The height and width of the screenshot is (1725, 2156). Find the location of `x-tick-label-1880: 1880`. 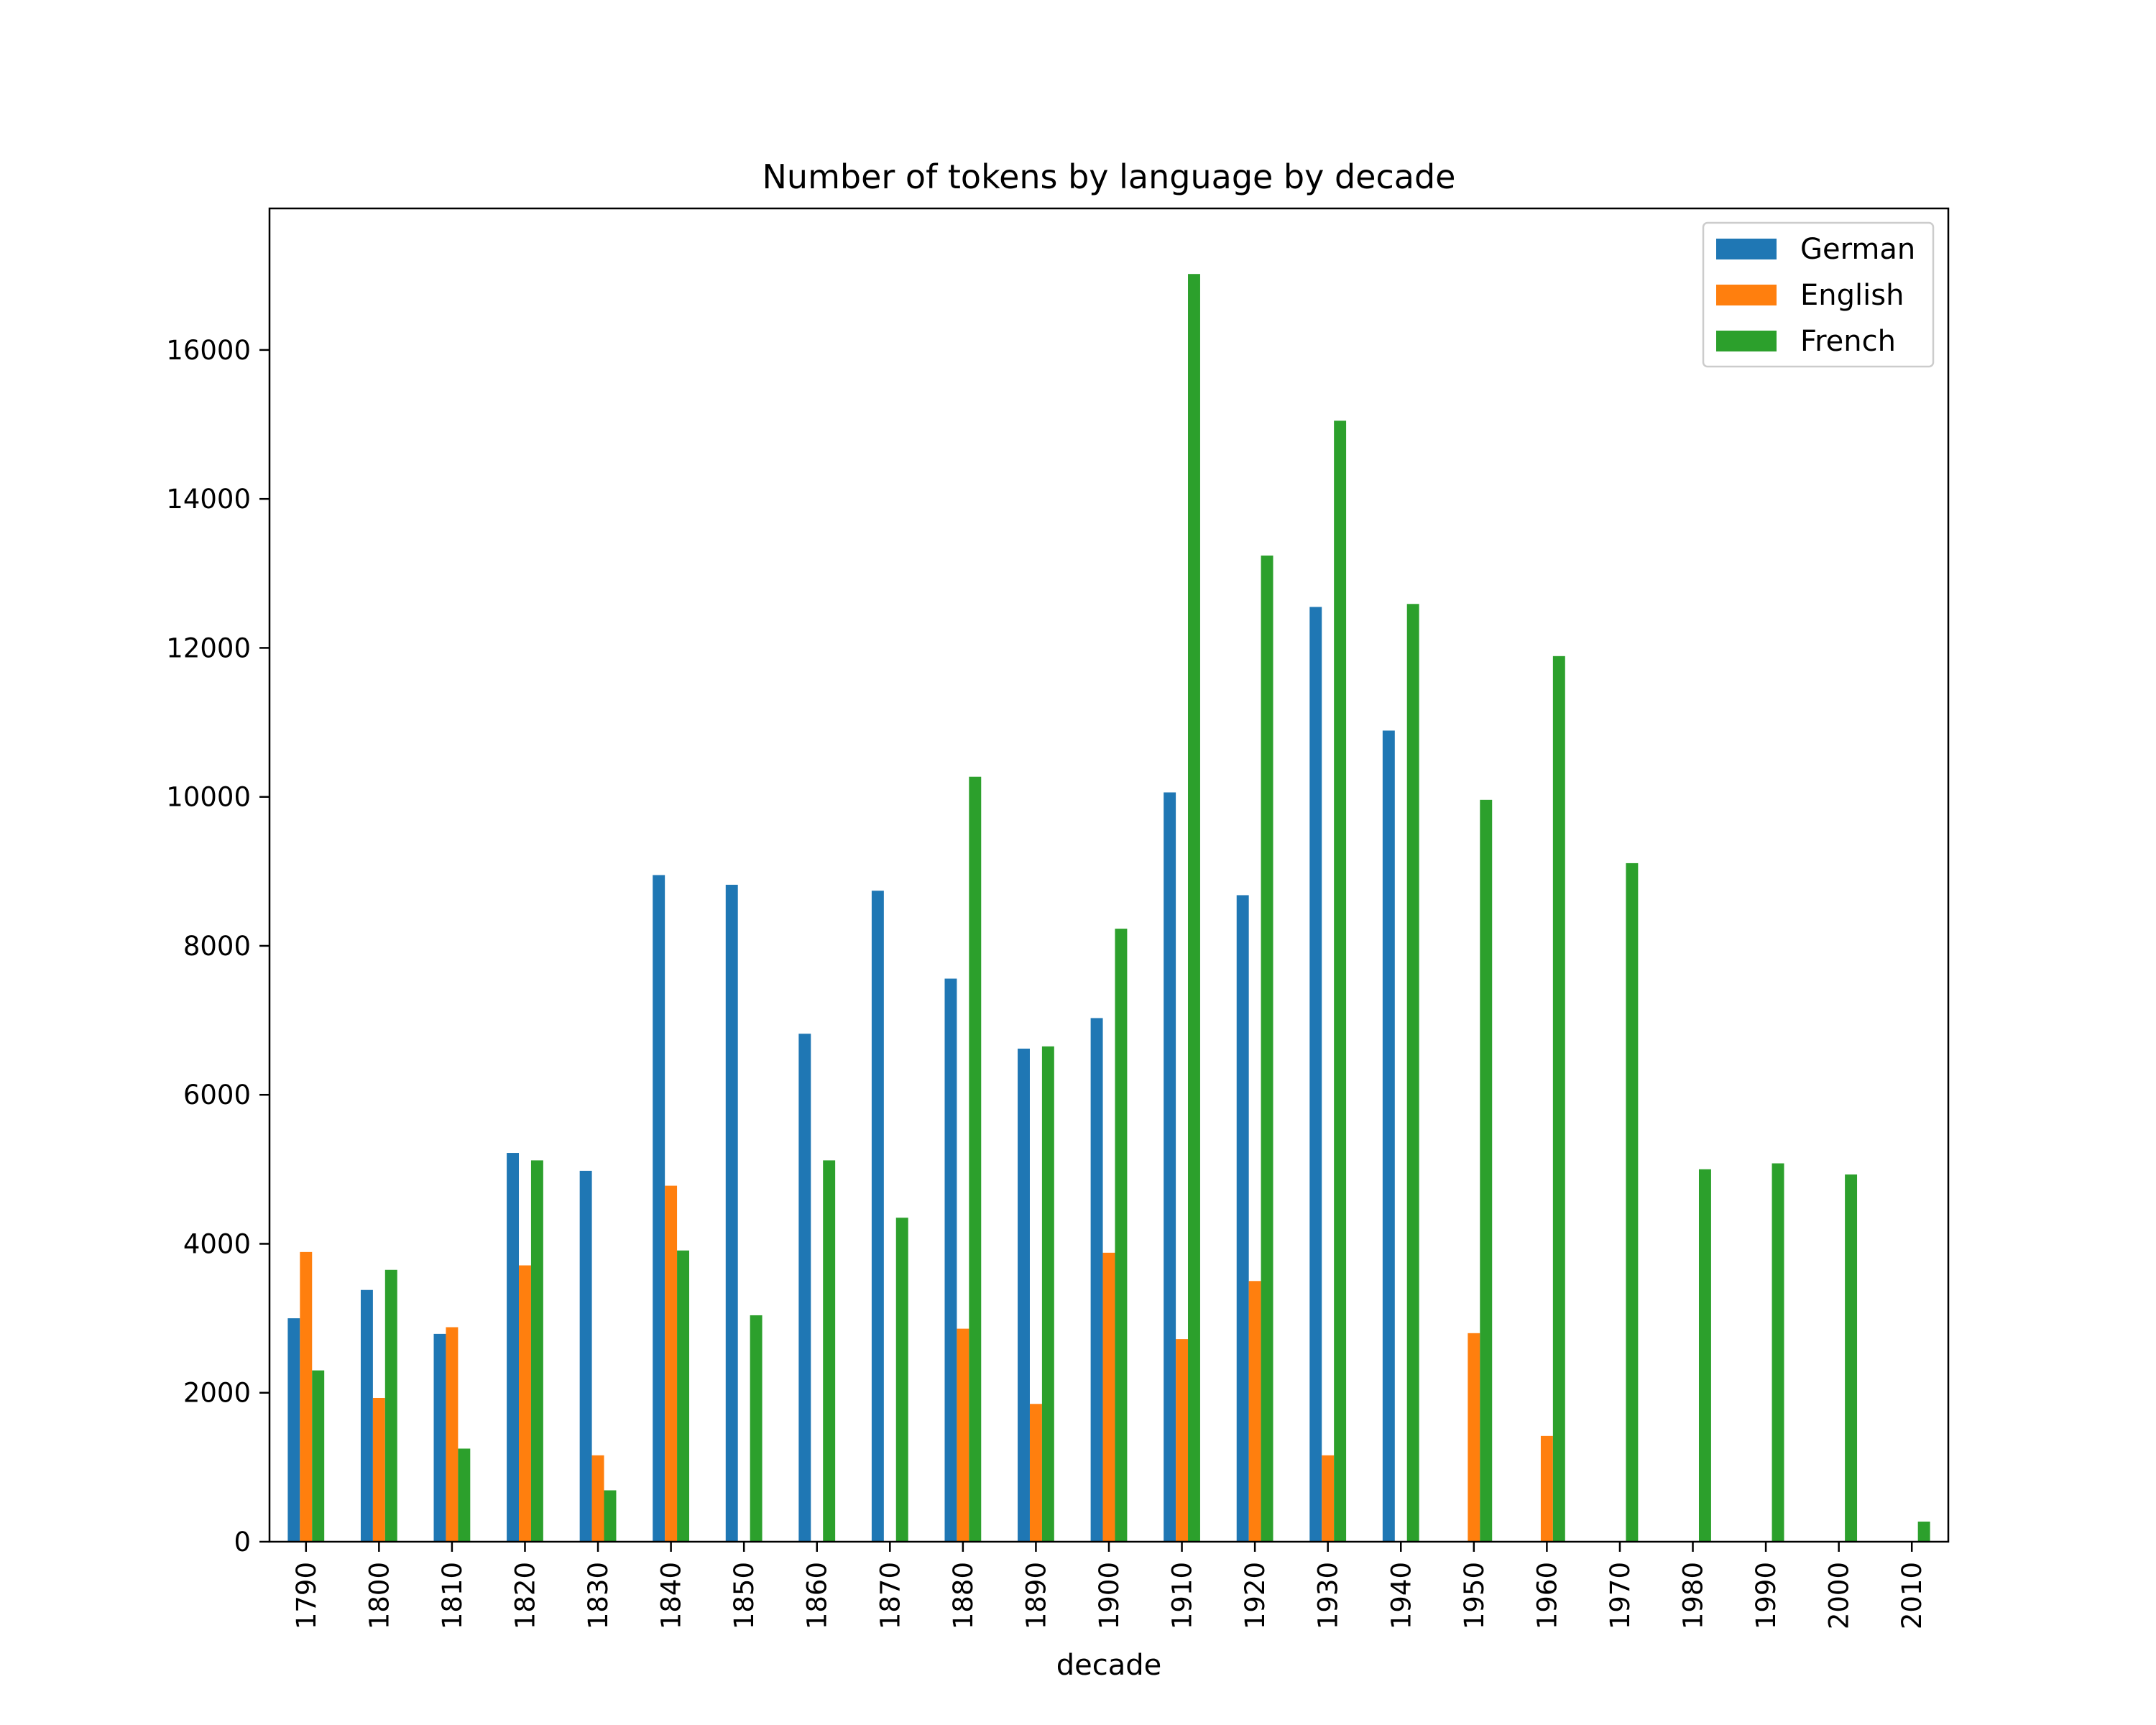

x-tick-label-1880: 1880 is located at coordinates (964, 1595).